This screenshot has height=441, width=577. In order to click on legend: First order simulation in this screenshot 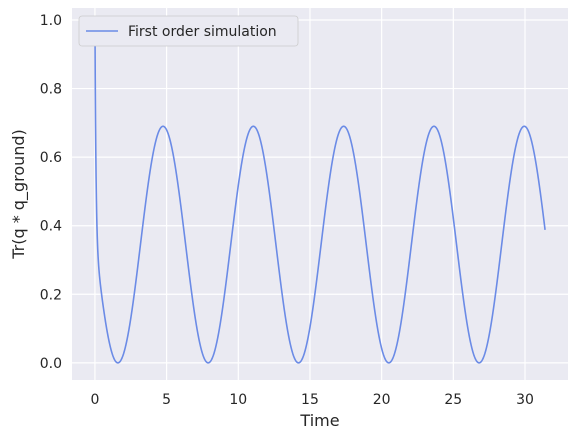, I will do `click(188, 31)`.